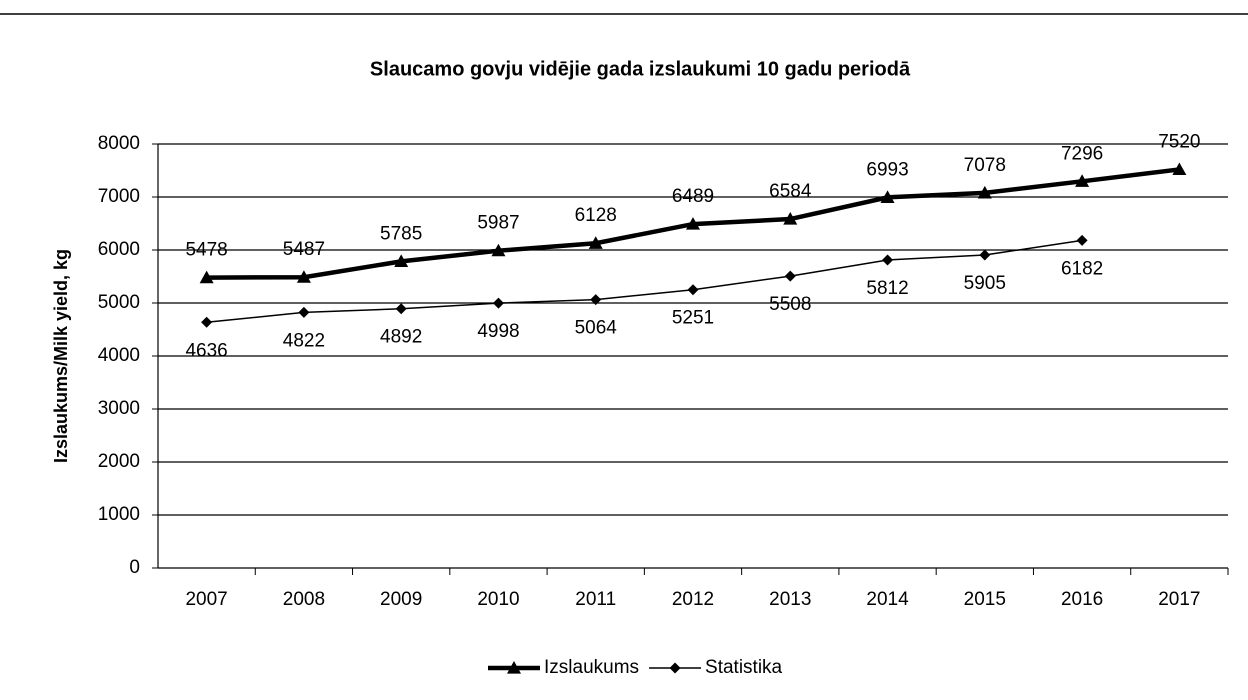 This screenshot has height=700, width=1248. I want to click on y-tick-label: 0, so click(134, 567).